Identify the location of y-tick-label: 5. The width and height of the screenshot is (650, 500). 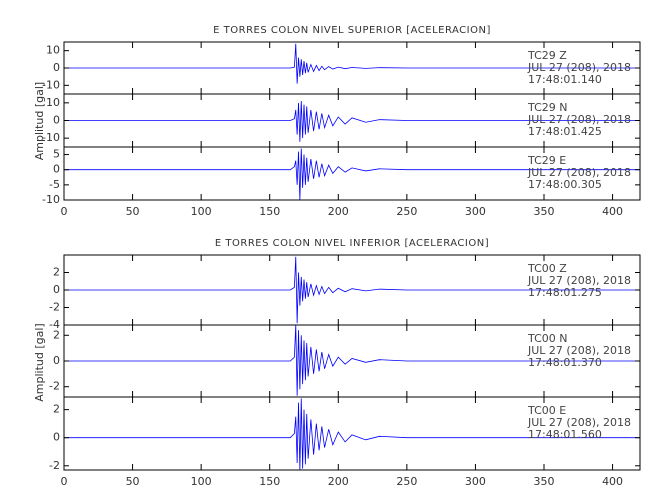
(56, 154).